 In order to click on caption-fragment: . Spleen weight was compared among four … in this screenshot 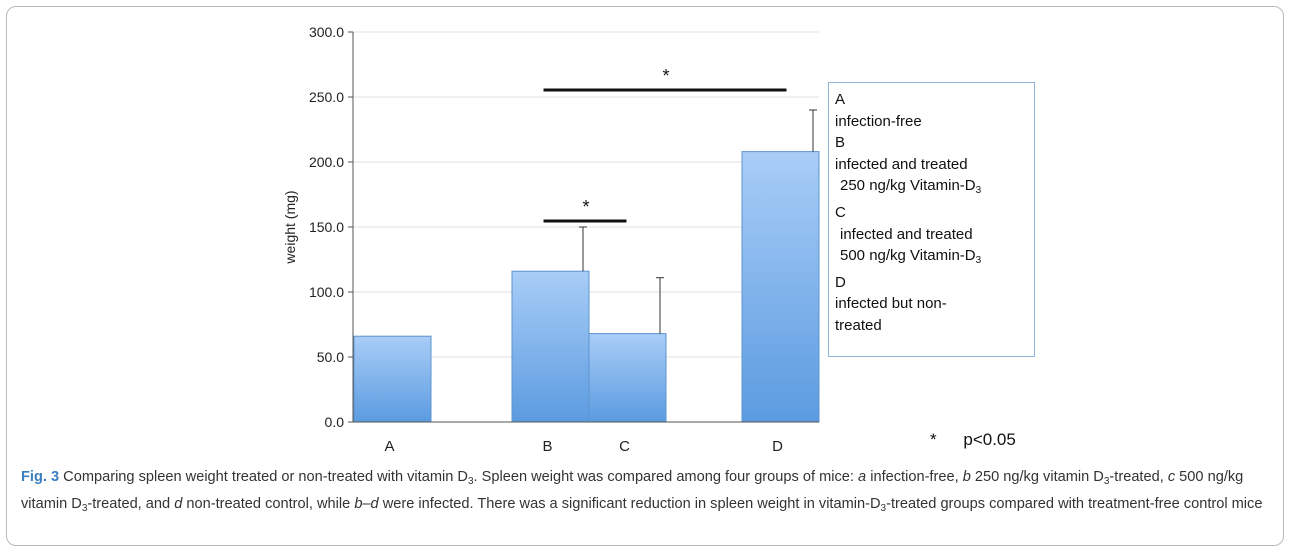, I will do `click(666, 477)`.